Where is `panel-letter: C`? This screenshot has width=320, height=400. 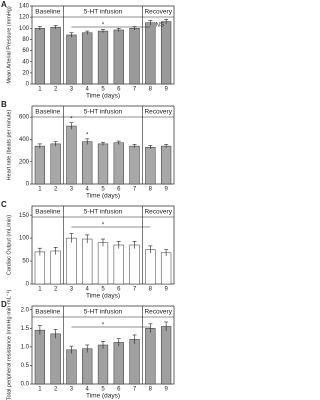
panel-letter: C is located at coordinates (4, 204).